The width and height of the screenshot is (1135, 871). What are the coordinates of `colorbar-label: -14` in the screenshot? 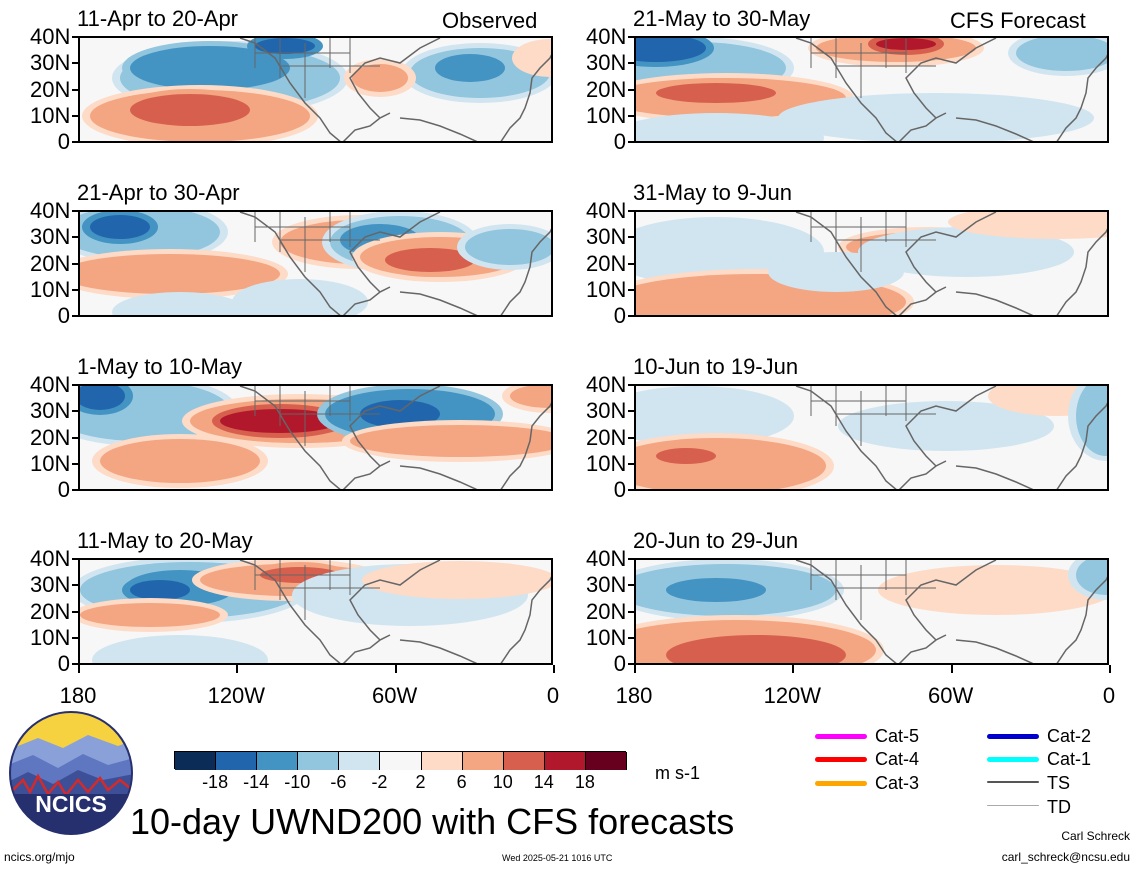 It's located at (256, 782).